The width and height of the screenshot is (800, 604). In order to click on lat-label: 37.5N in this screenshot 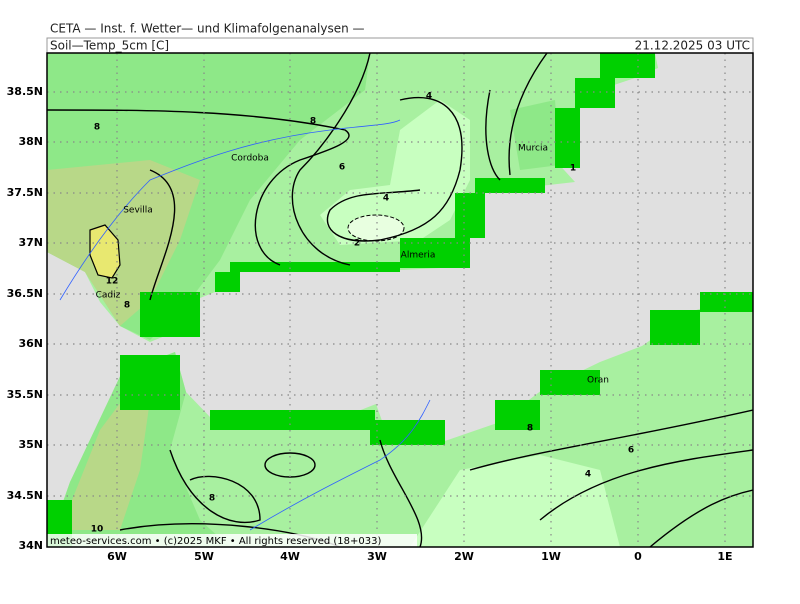, I will do `click(25, 192)`.